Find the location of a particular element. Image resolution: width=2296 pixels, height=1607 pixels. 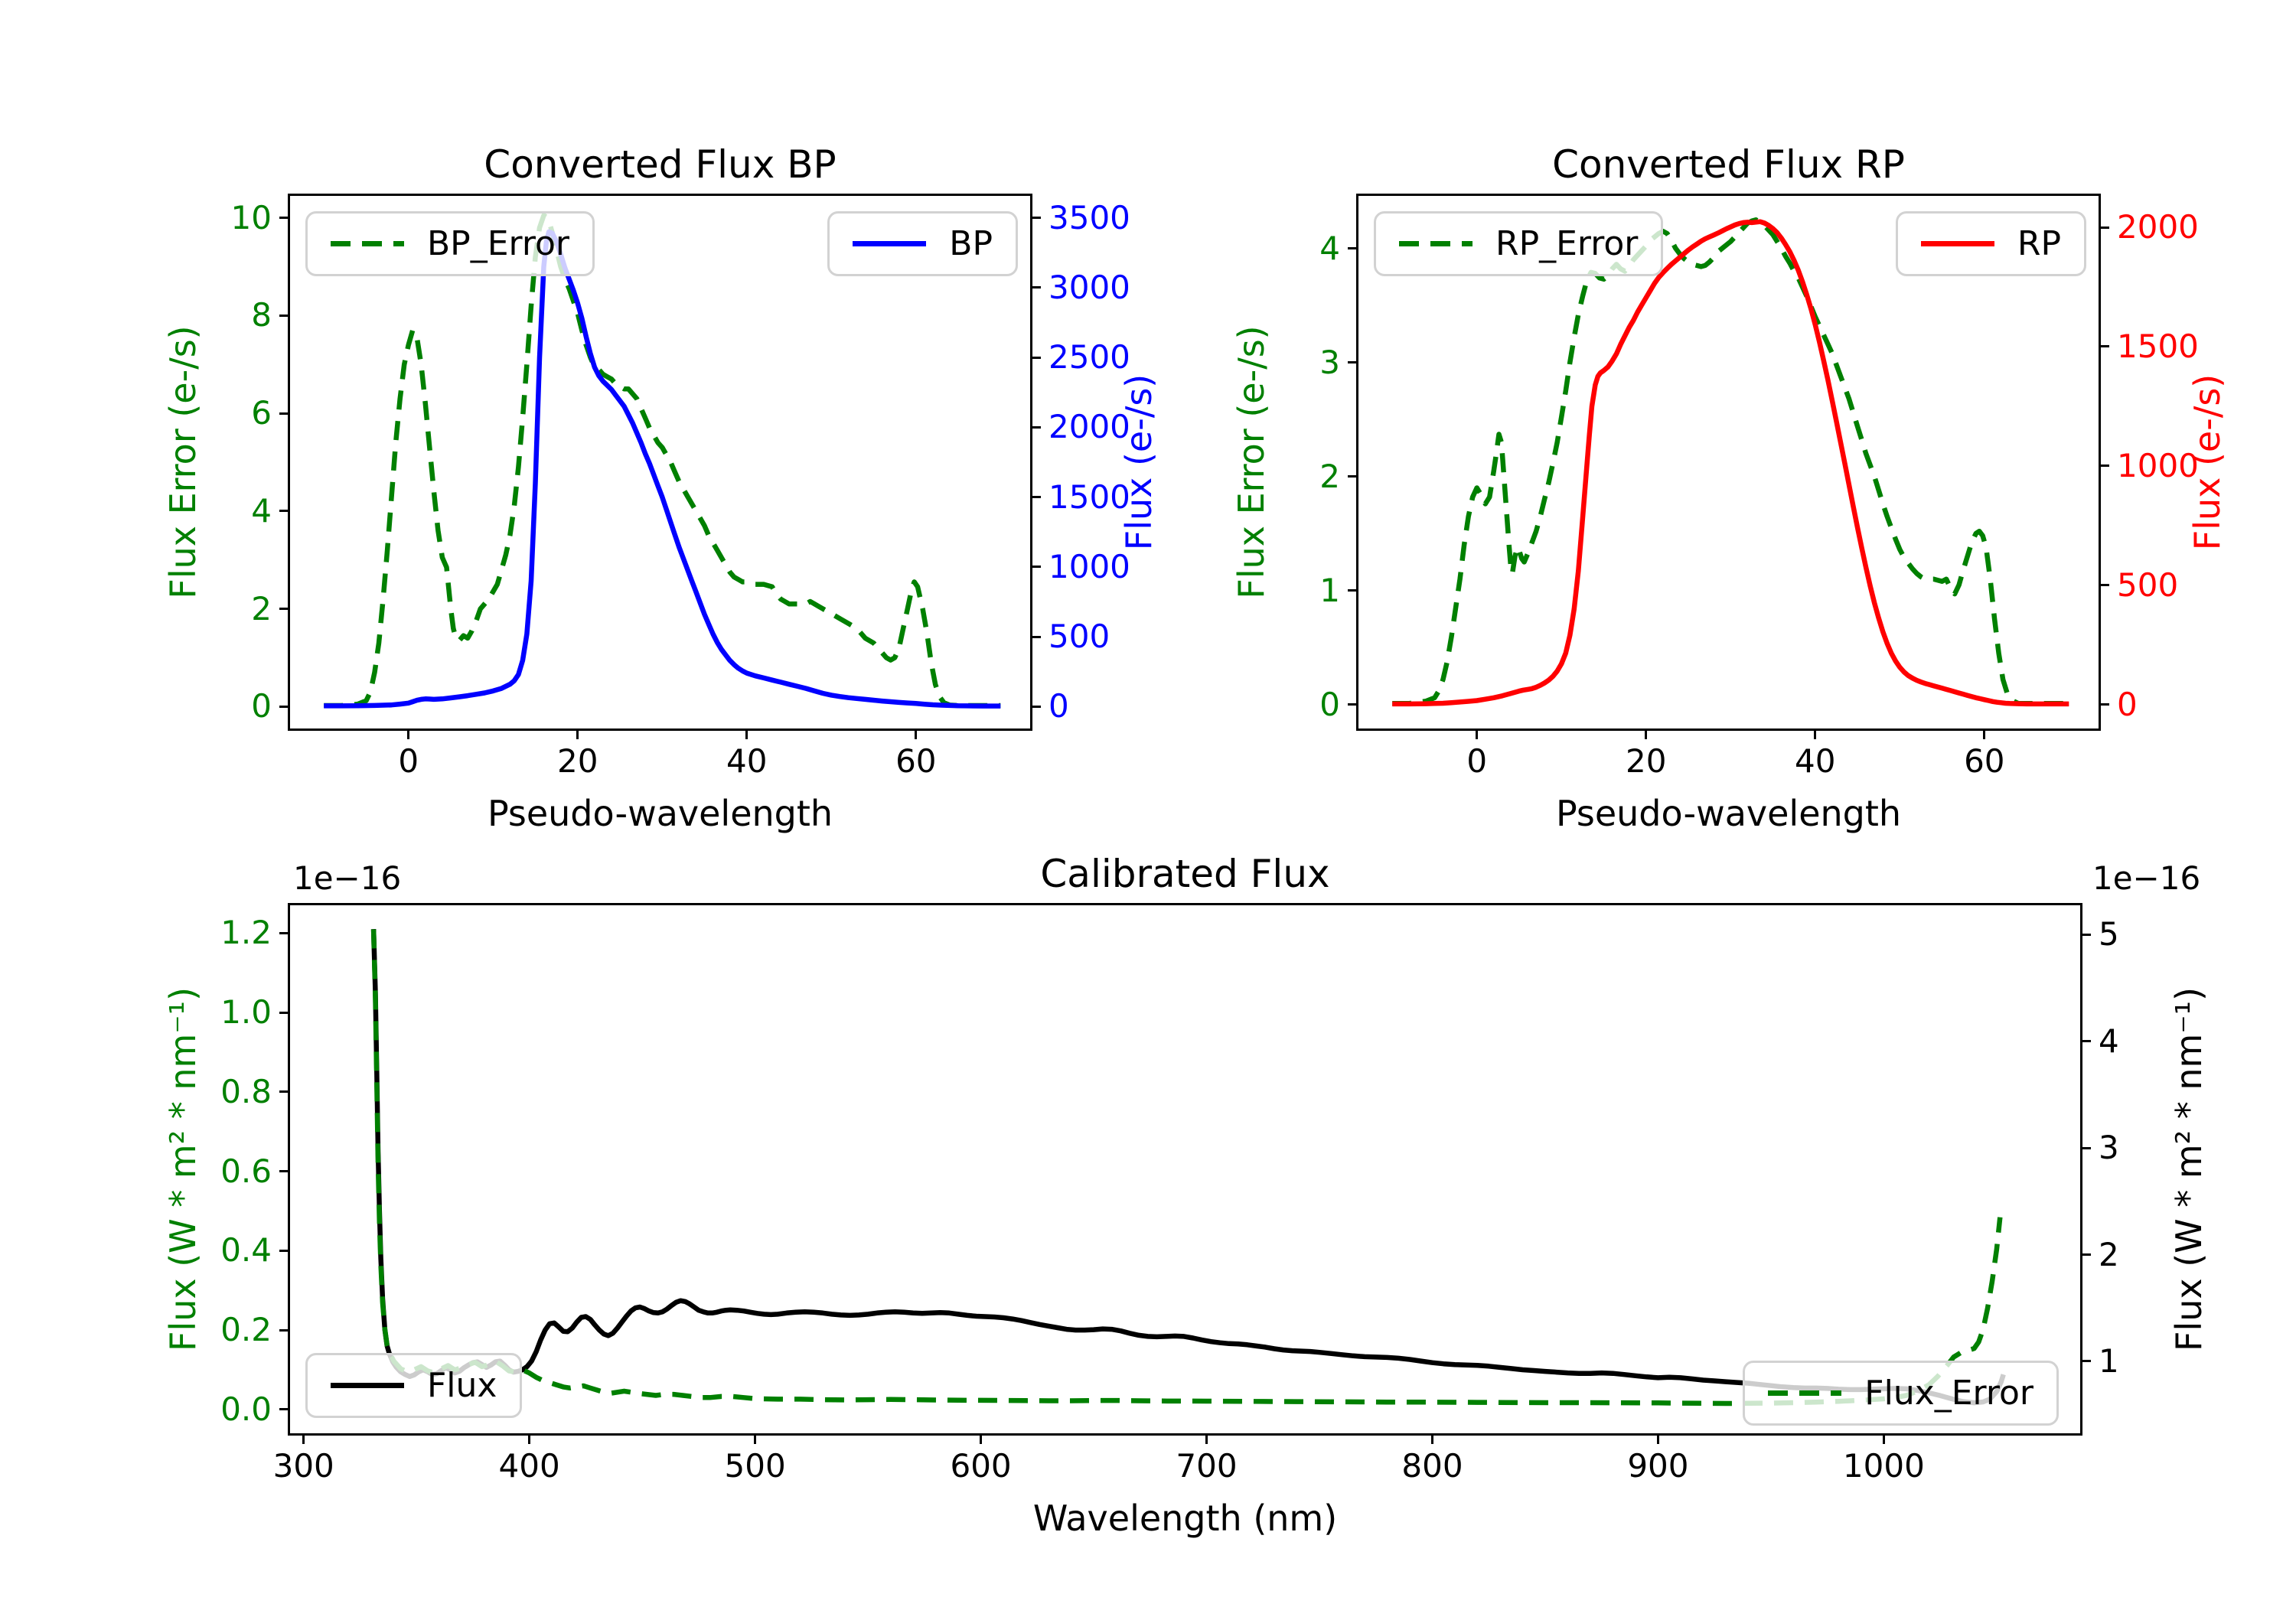

x-tick-label: 40 is located at coordinates (1815, 761).